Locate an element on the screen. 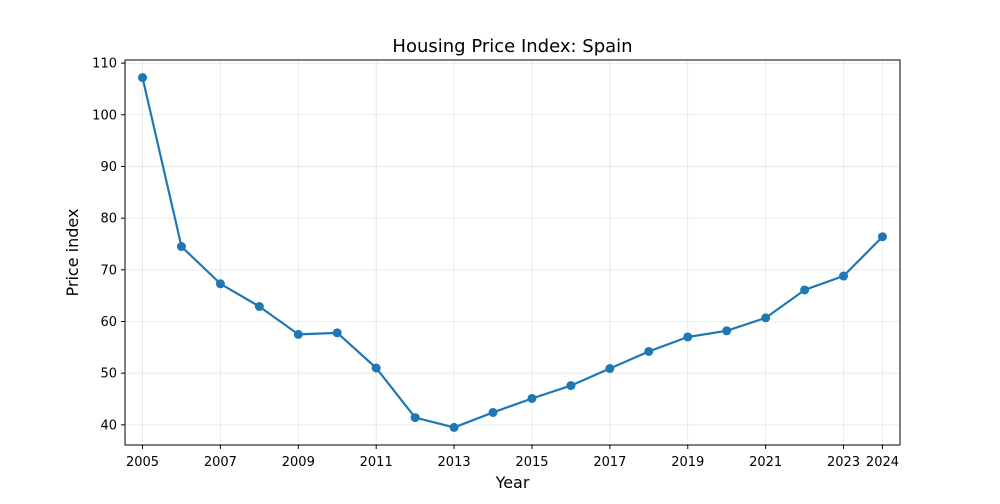  y-tick-label: 40 is located at coordinates (108, 425).